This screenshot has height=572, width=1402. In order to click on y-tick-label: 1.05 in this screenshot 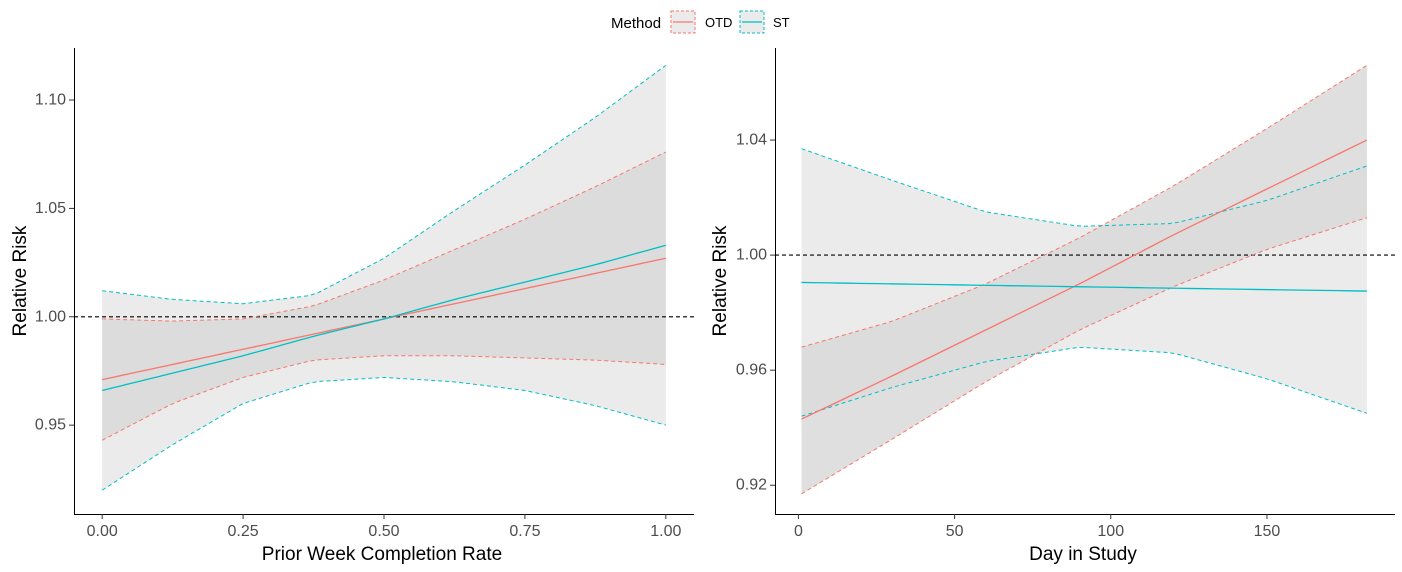, I will do `click(50, 208)`.